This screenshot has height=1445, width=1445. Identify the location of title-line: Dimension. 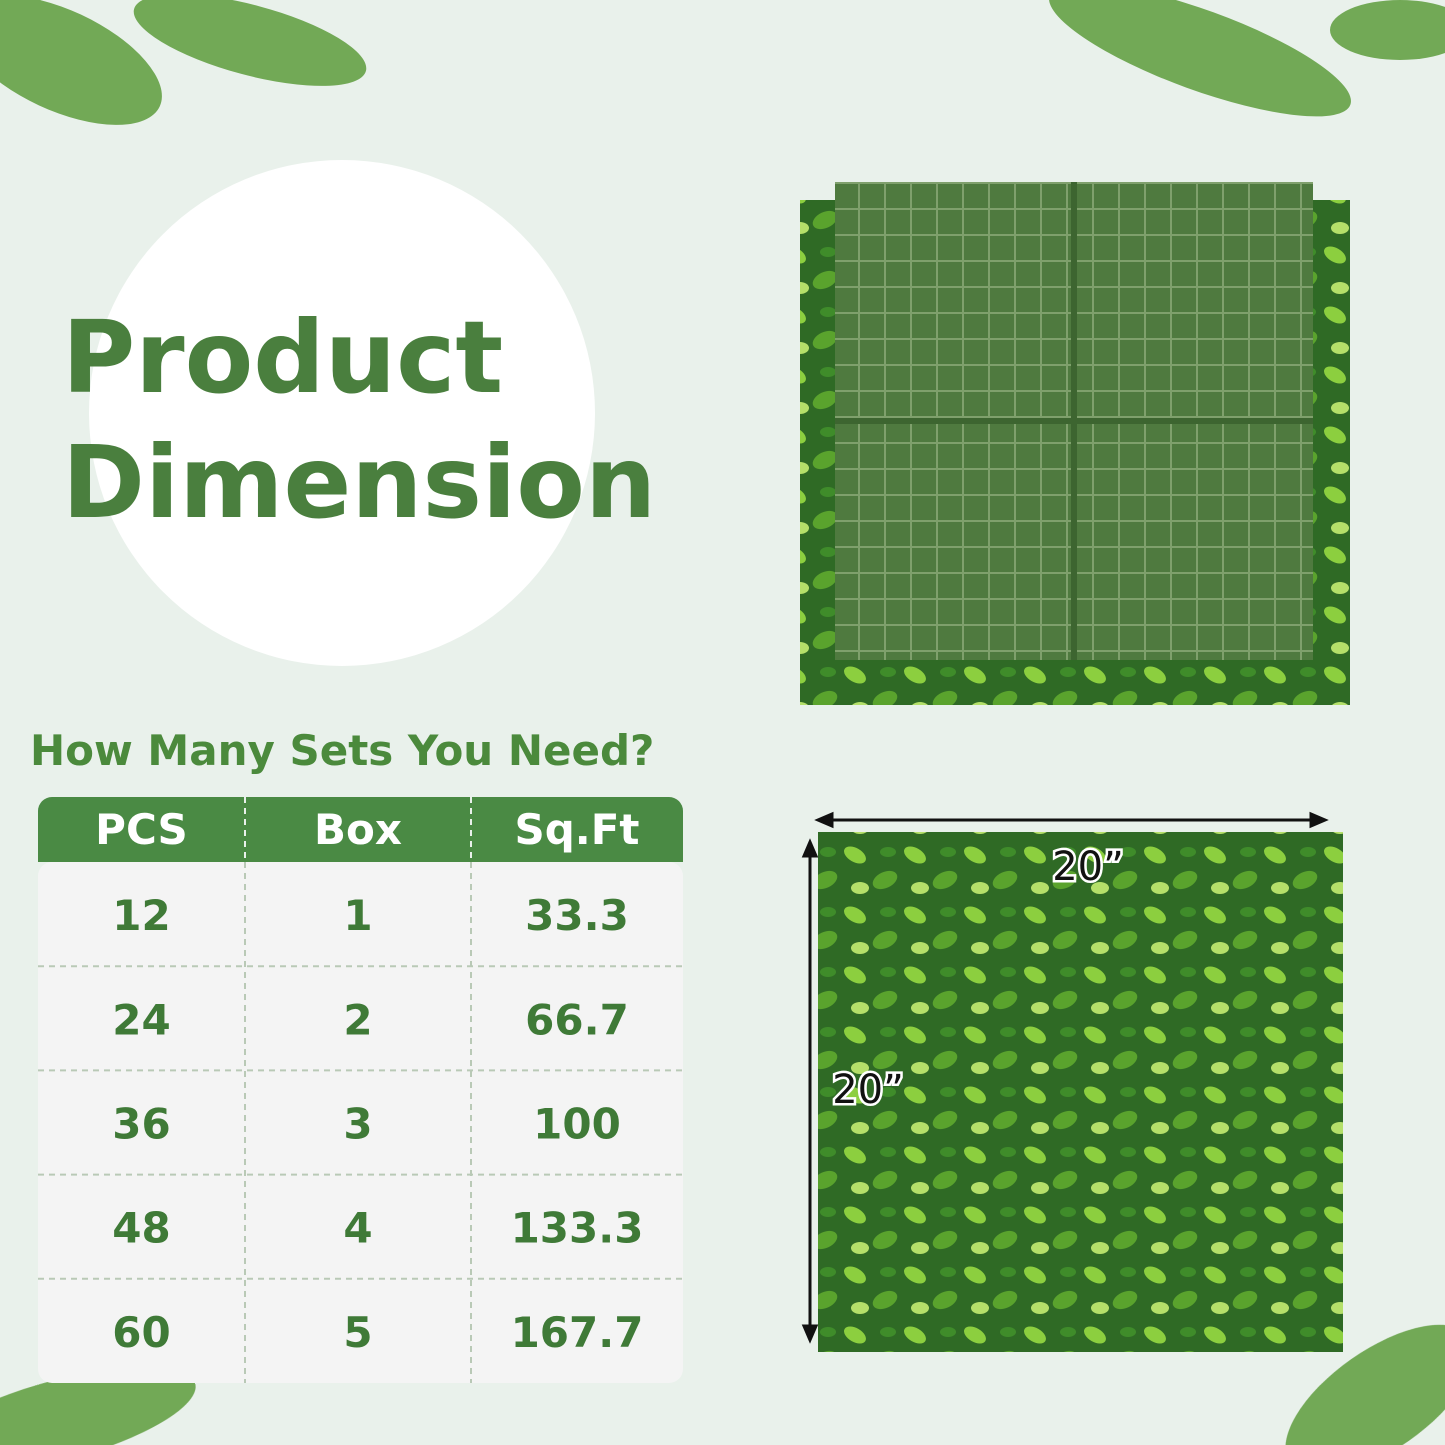
(359, 482).